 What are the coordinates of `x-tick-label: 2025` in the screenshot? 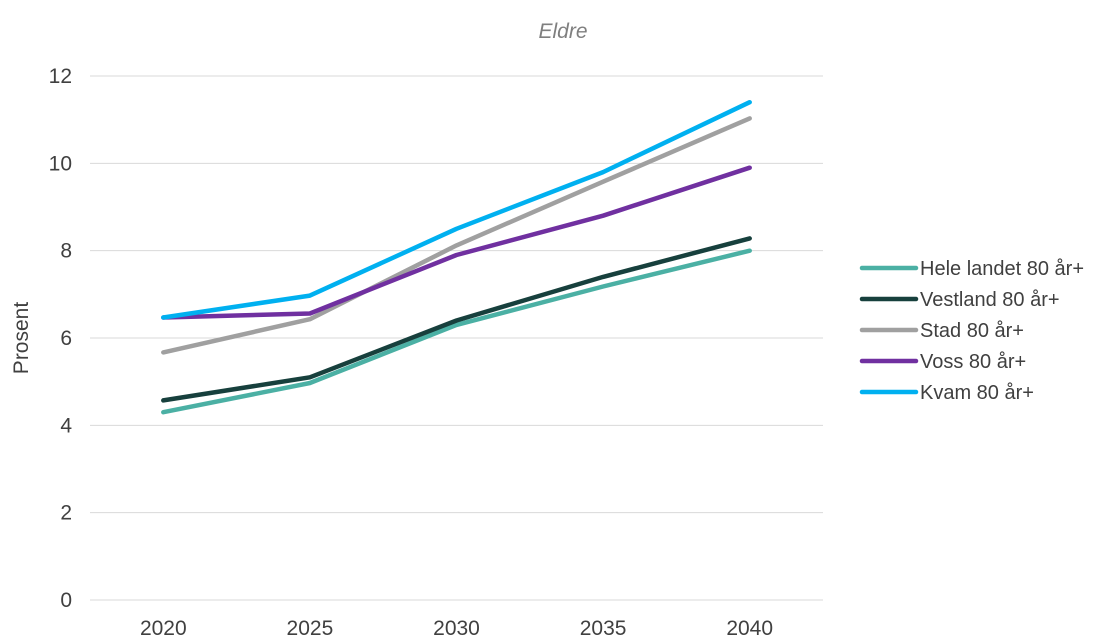 It's located at (310, 628).